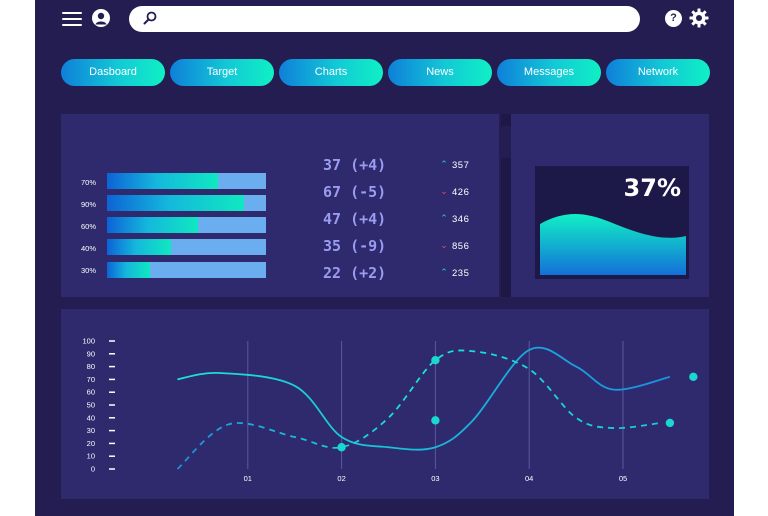  Describe the element at coordinates (673, 18) in the screenshot. I see `help-icon: ?` at that location.